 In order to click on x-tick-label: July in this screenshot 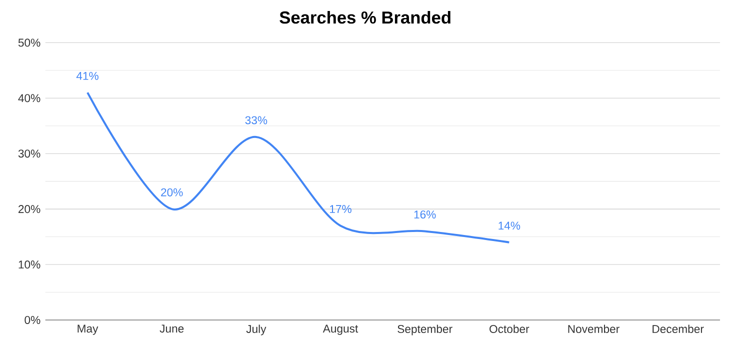, I will do `click(256, 330)`.